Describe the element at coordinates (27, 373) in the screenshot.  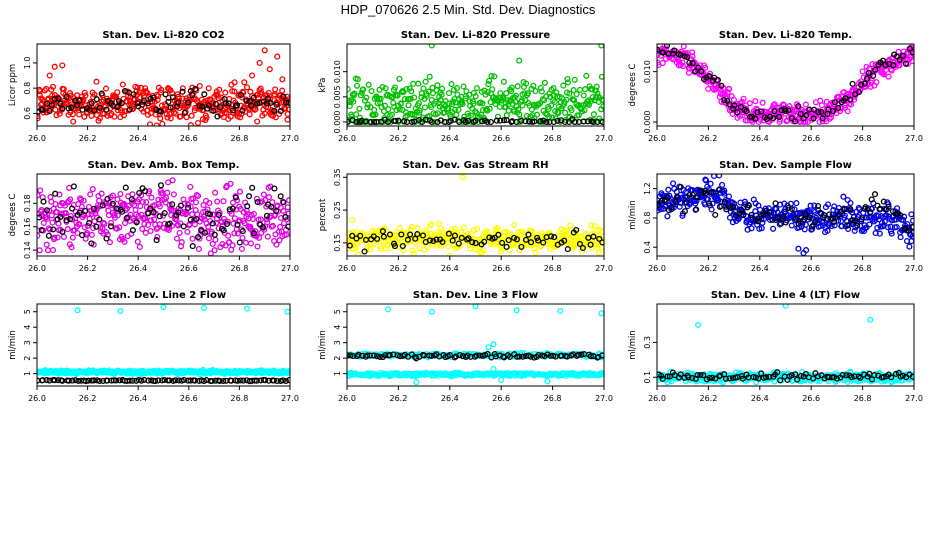
I see `y-tick-label: 1` at that location.